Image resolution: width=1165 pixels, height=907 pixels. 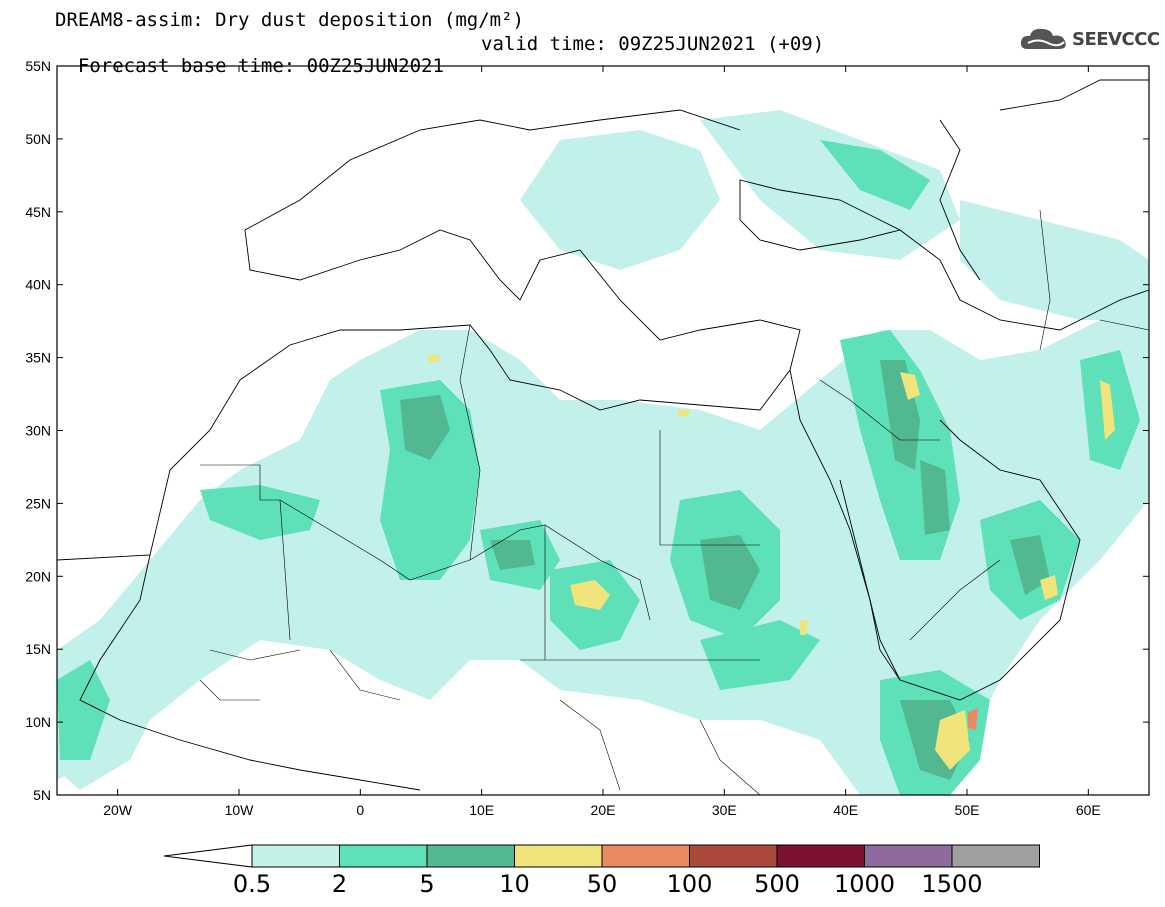 What do you see at coordinates (864, 884) in the screenshot?
I see `colorbar-label: 1000` at bounding box center [864, 884].